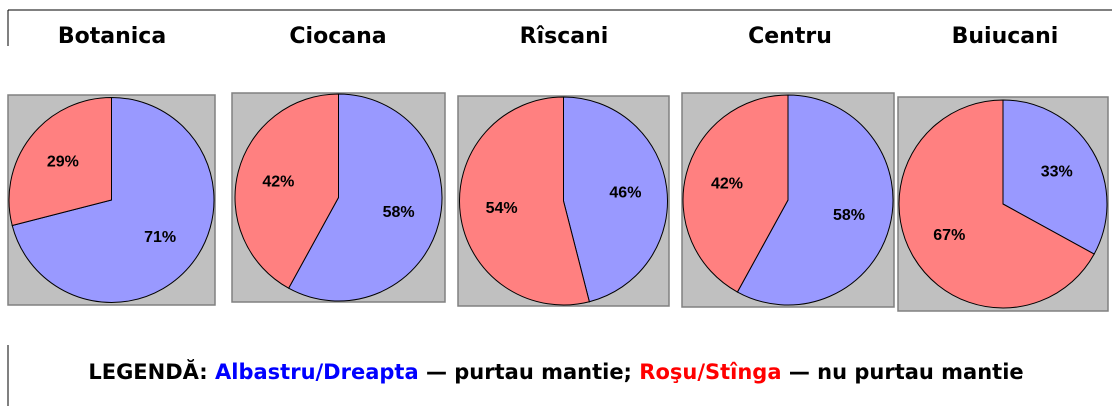  What do you see at coordinates (1057, 171) in the screenshot?
I see `data-label: 33%` at bounding box center [1057, 171].